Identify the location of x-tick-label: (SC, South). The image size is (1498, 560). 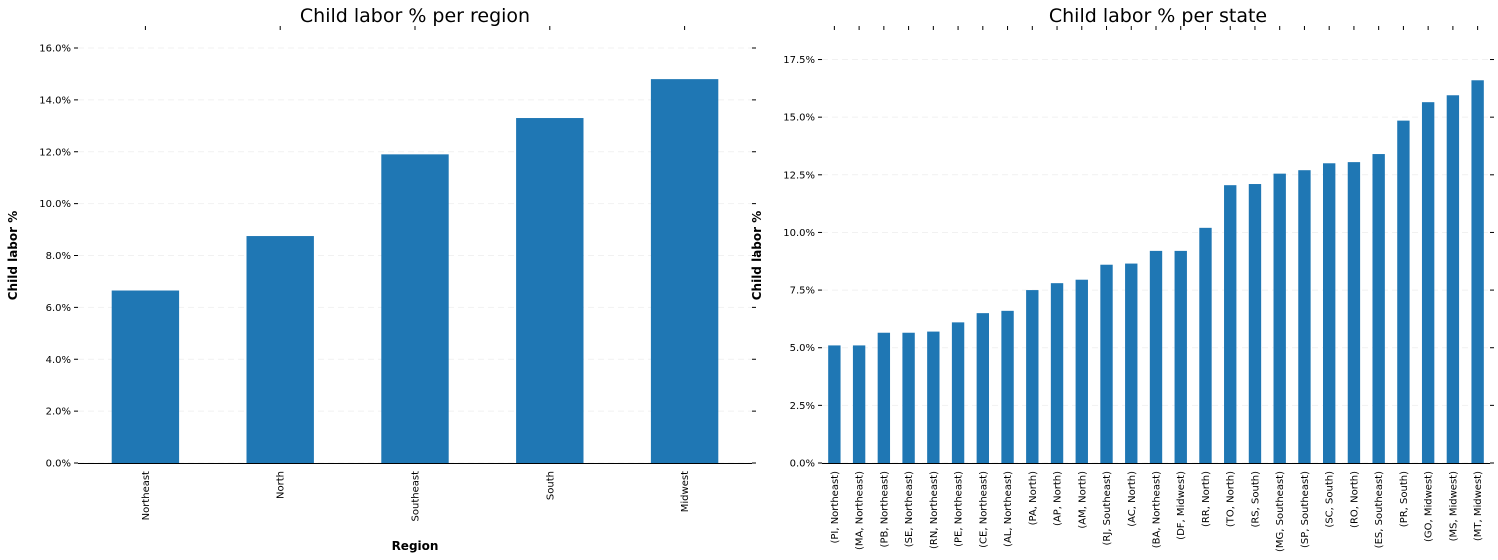
(1330, 499).